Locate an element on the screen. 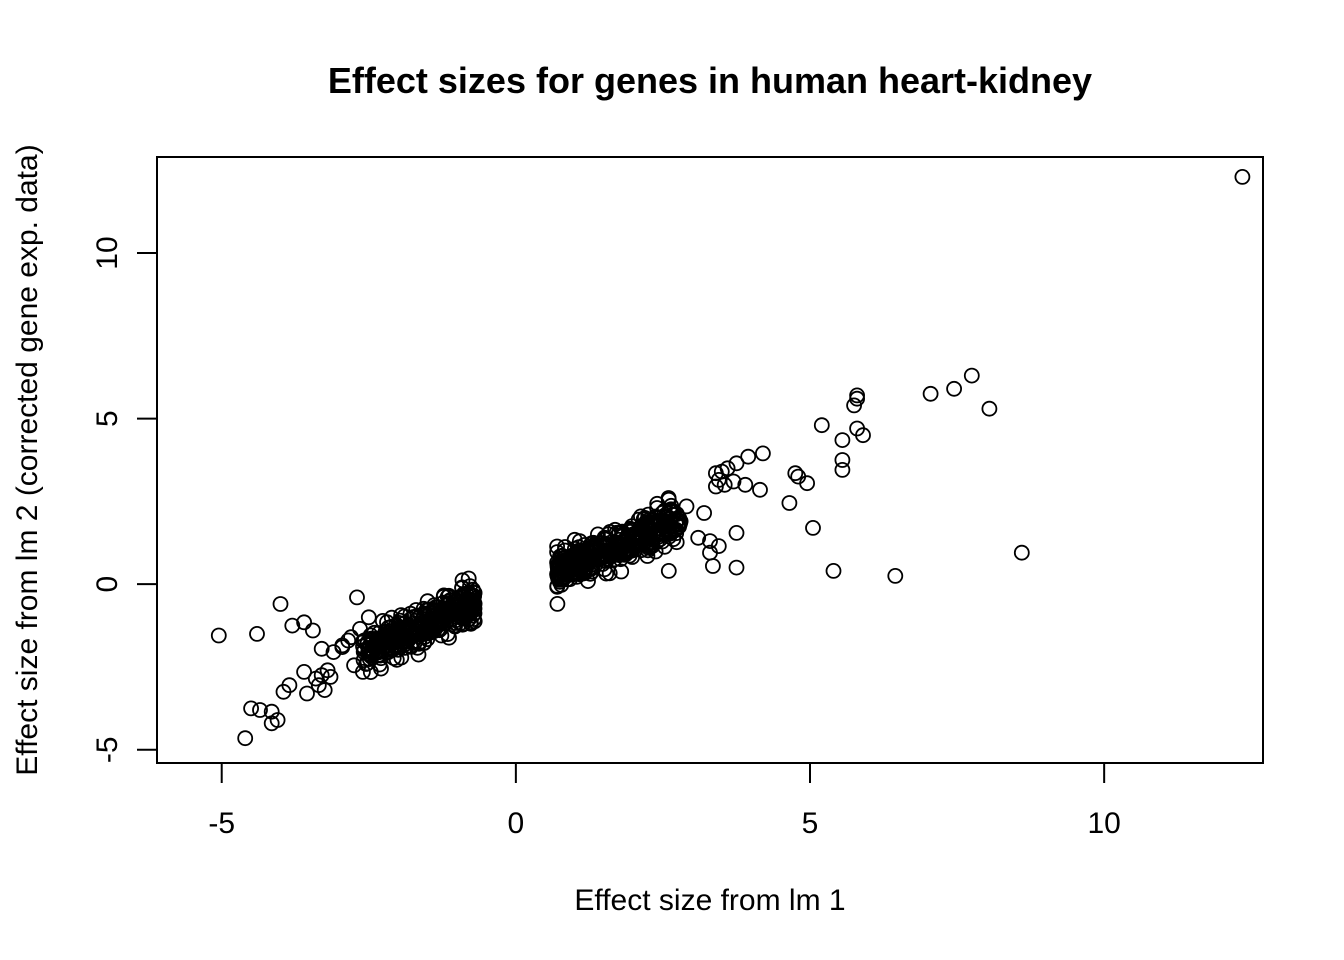 This screenshot has width=1344, height=960. x-axis: -5 0 5 10 is located at coordinates (664, 801).